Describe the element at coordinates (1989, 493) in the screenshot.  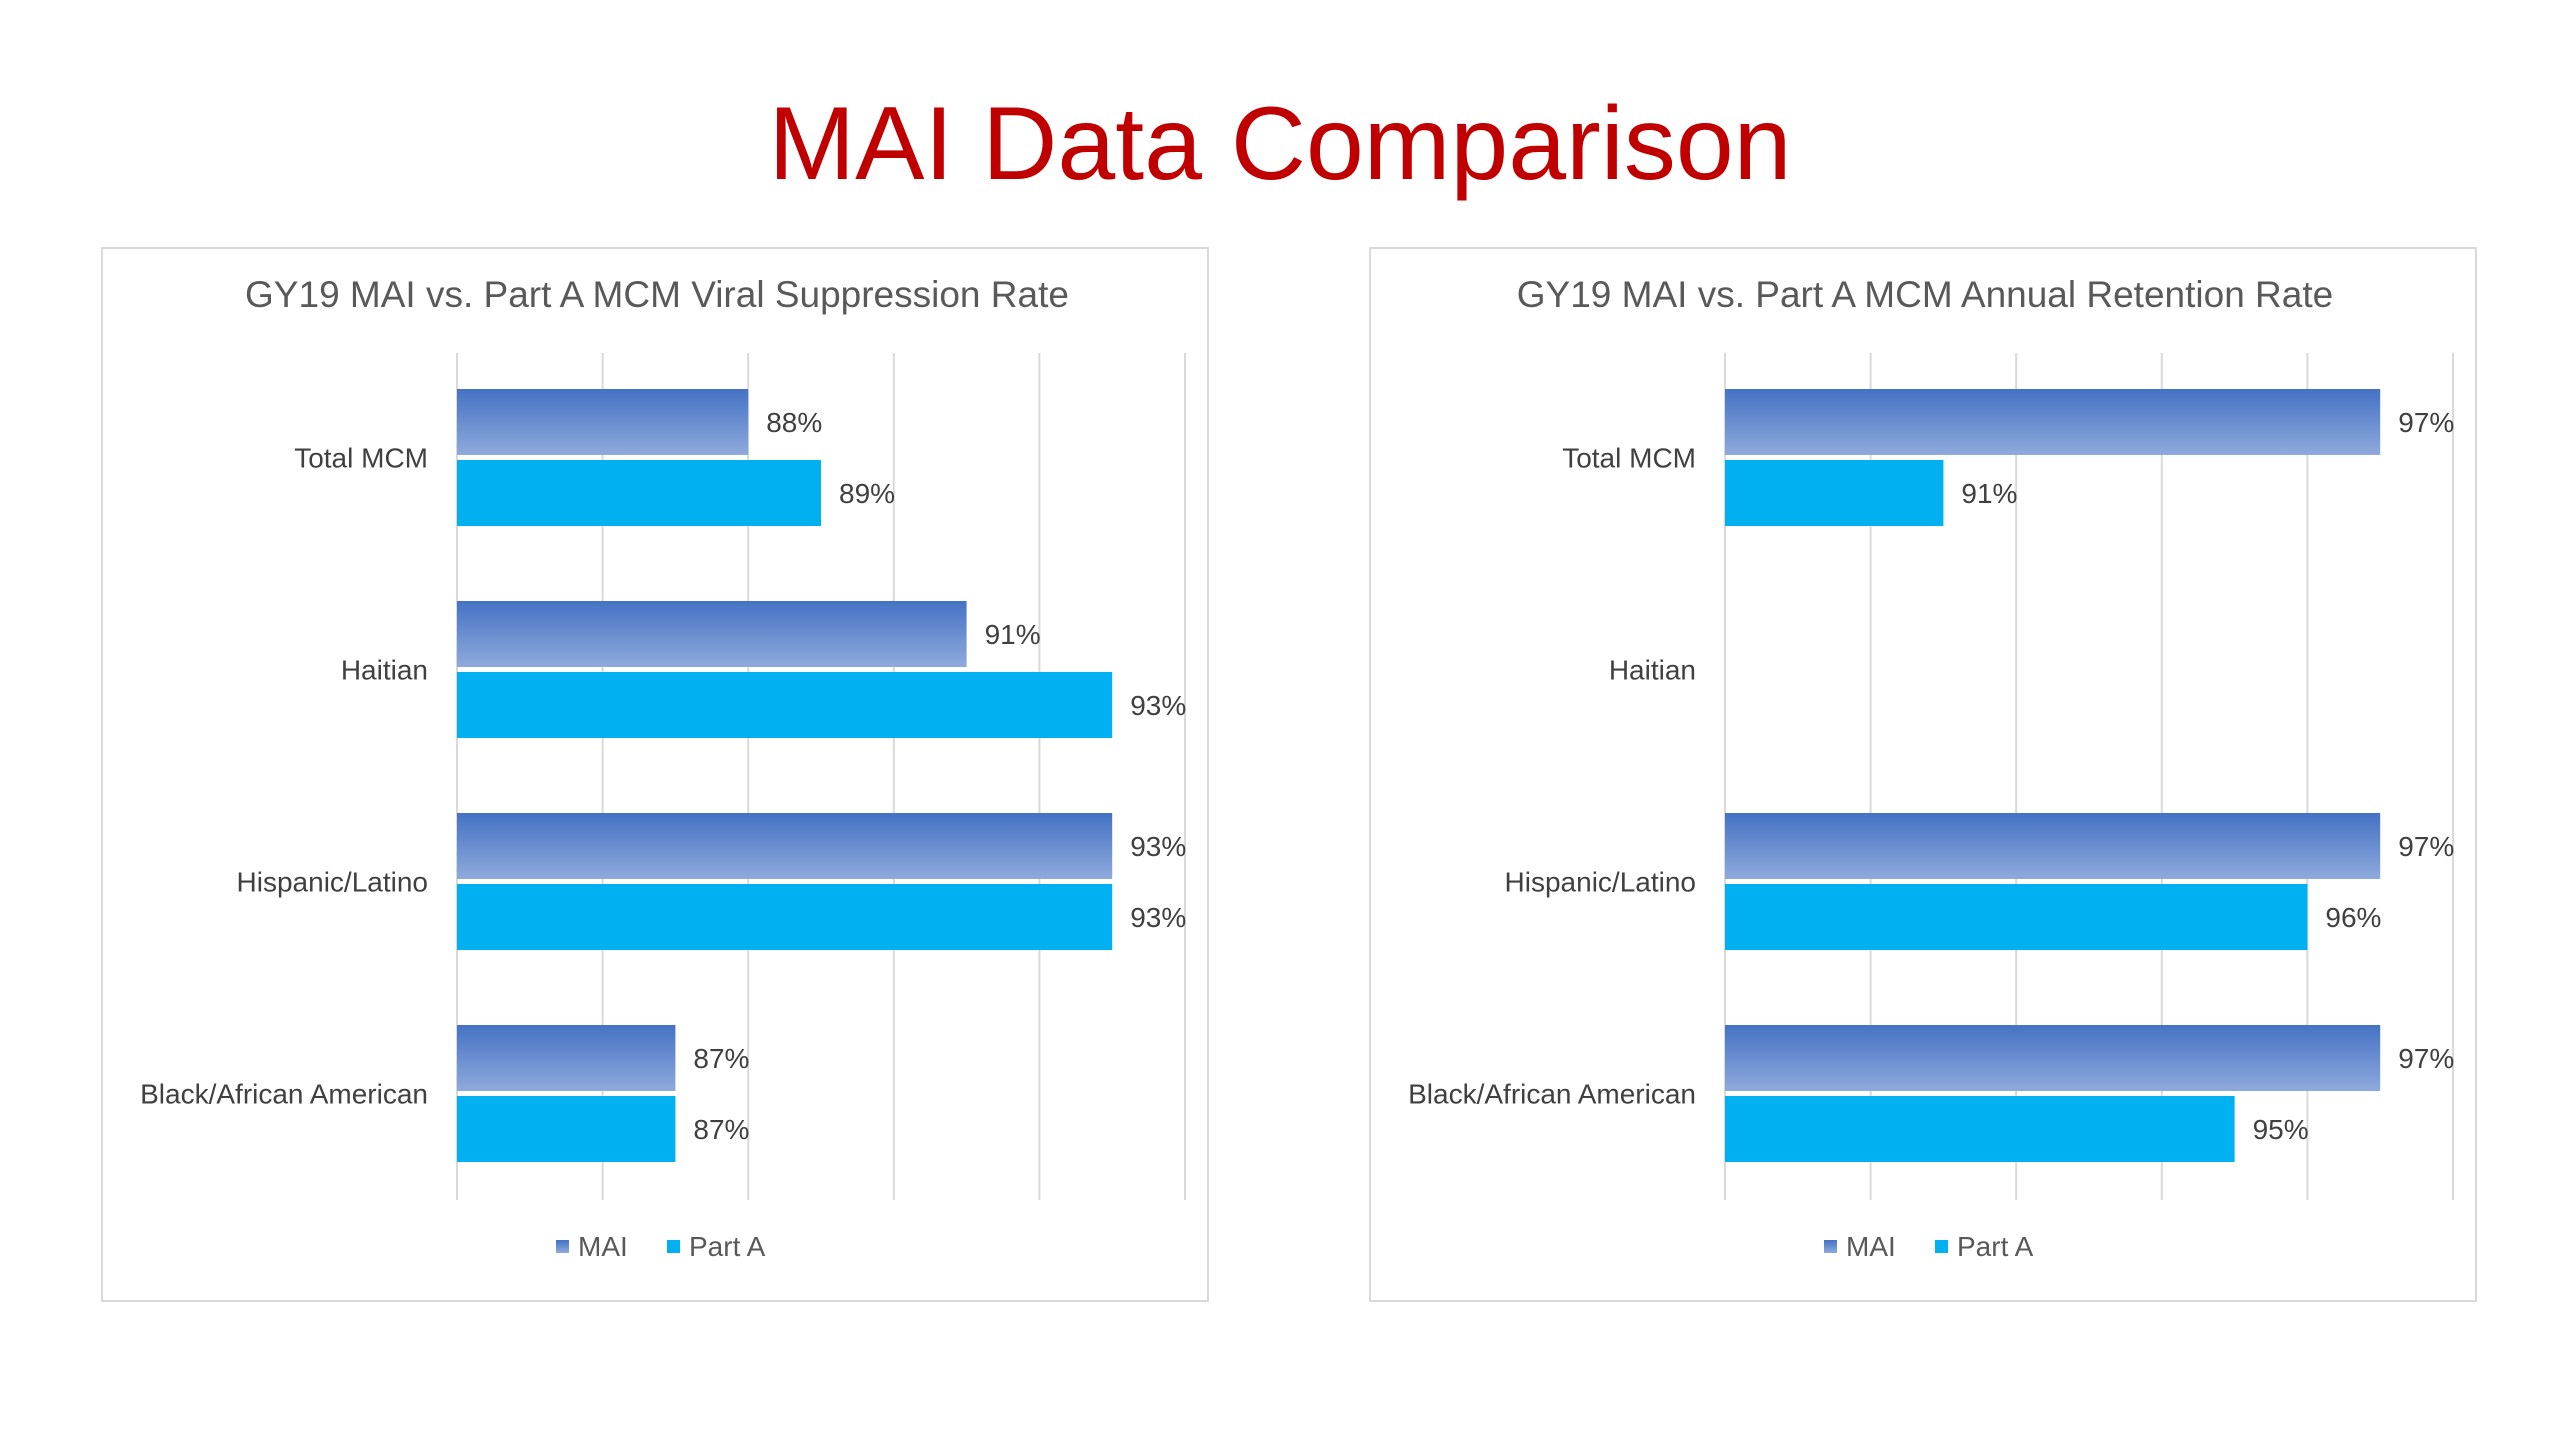
I see `part-a-data-label: 91%` at that location.